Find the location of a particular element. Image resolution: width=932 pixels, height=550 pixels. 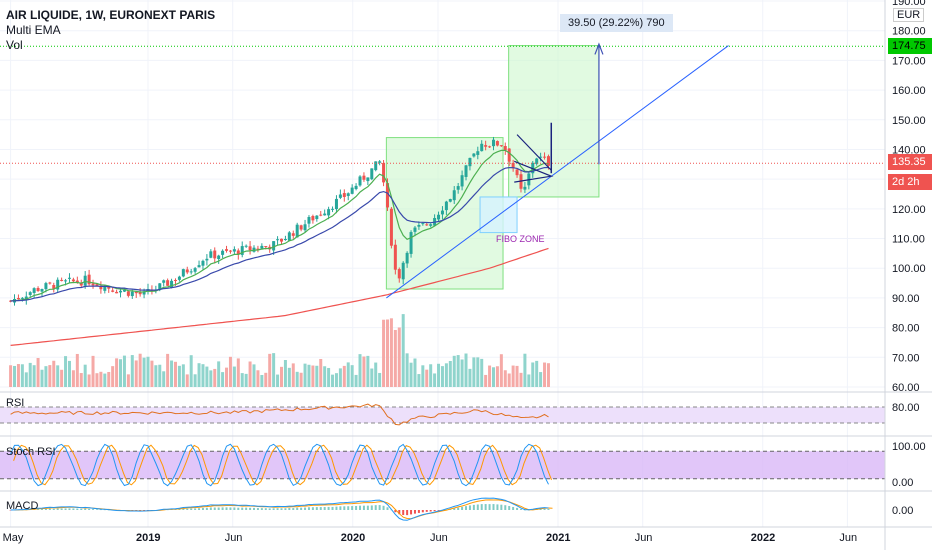

indicator-volume: Vol is located at coordinates (14, 45).